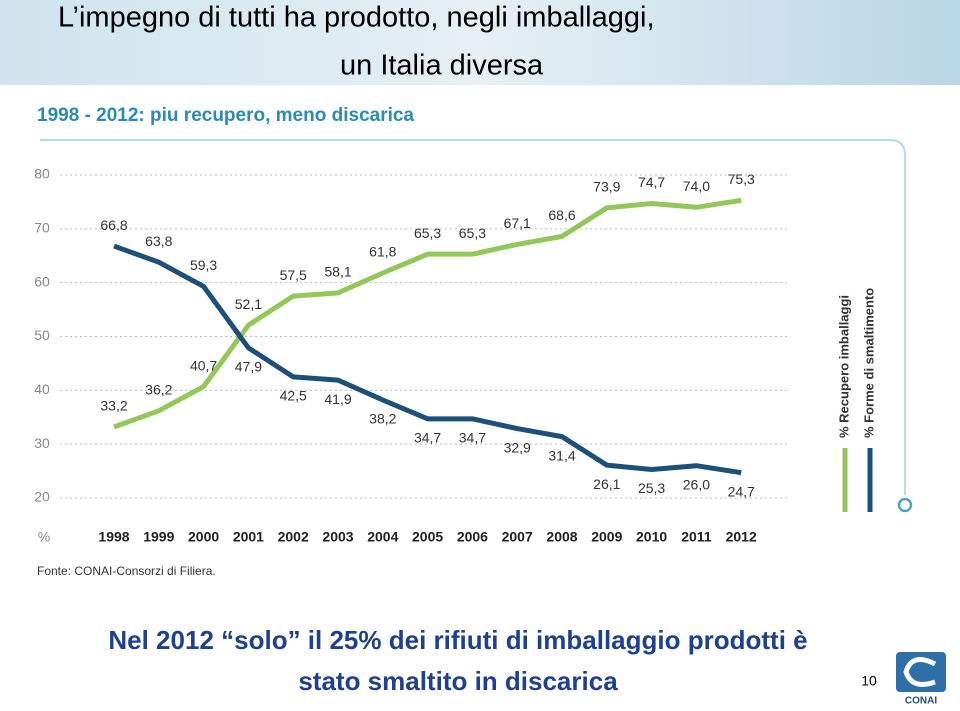 The width and height of the screenshot is (960, 711). I want to click on x-tick-label: 2008, so click(561, 537).